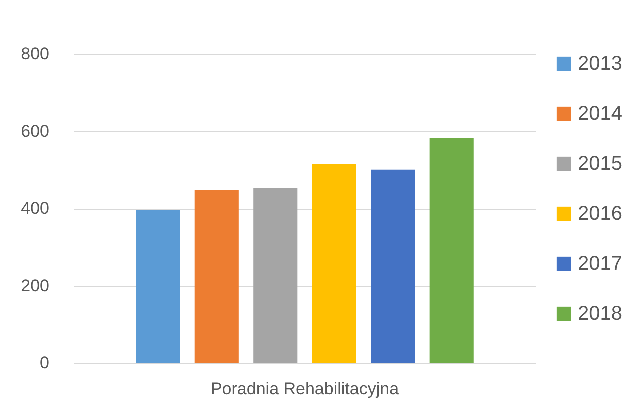 This screenshot has width=643, height=412. I want to click on y-tick-label: 200, so click(35, 286).